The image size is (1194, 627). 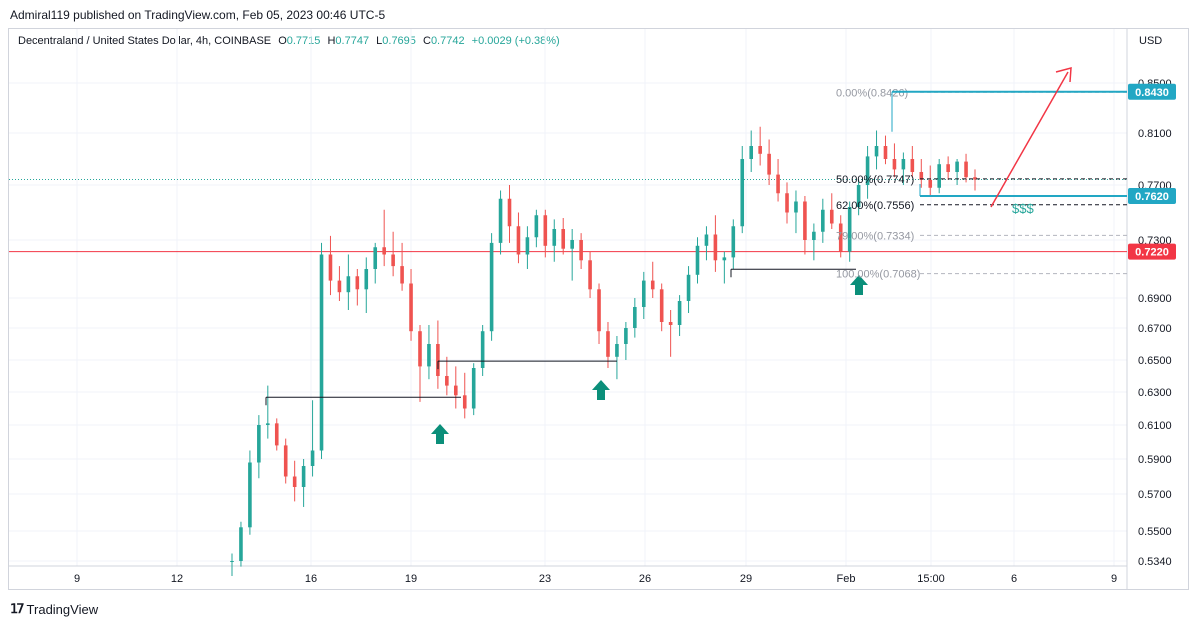 What do you see at coordinates (379, 41) in the screenshot?
I see `low-label: L` at bounding box center [379, 41].